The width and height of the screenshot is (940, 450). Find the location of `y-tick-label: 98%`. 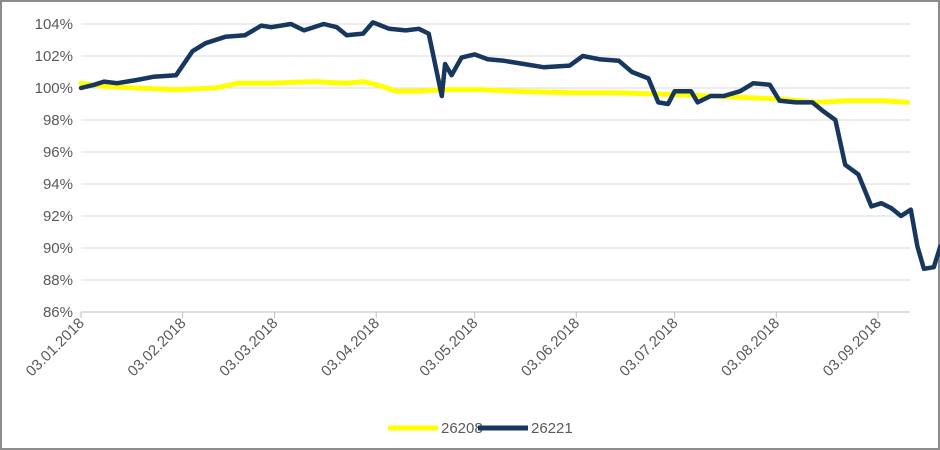

y-tick-label: 98% is located at coordinates (58, 120).